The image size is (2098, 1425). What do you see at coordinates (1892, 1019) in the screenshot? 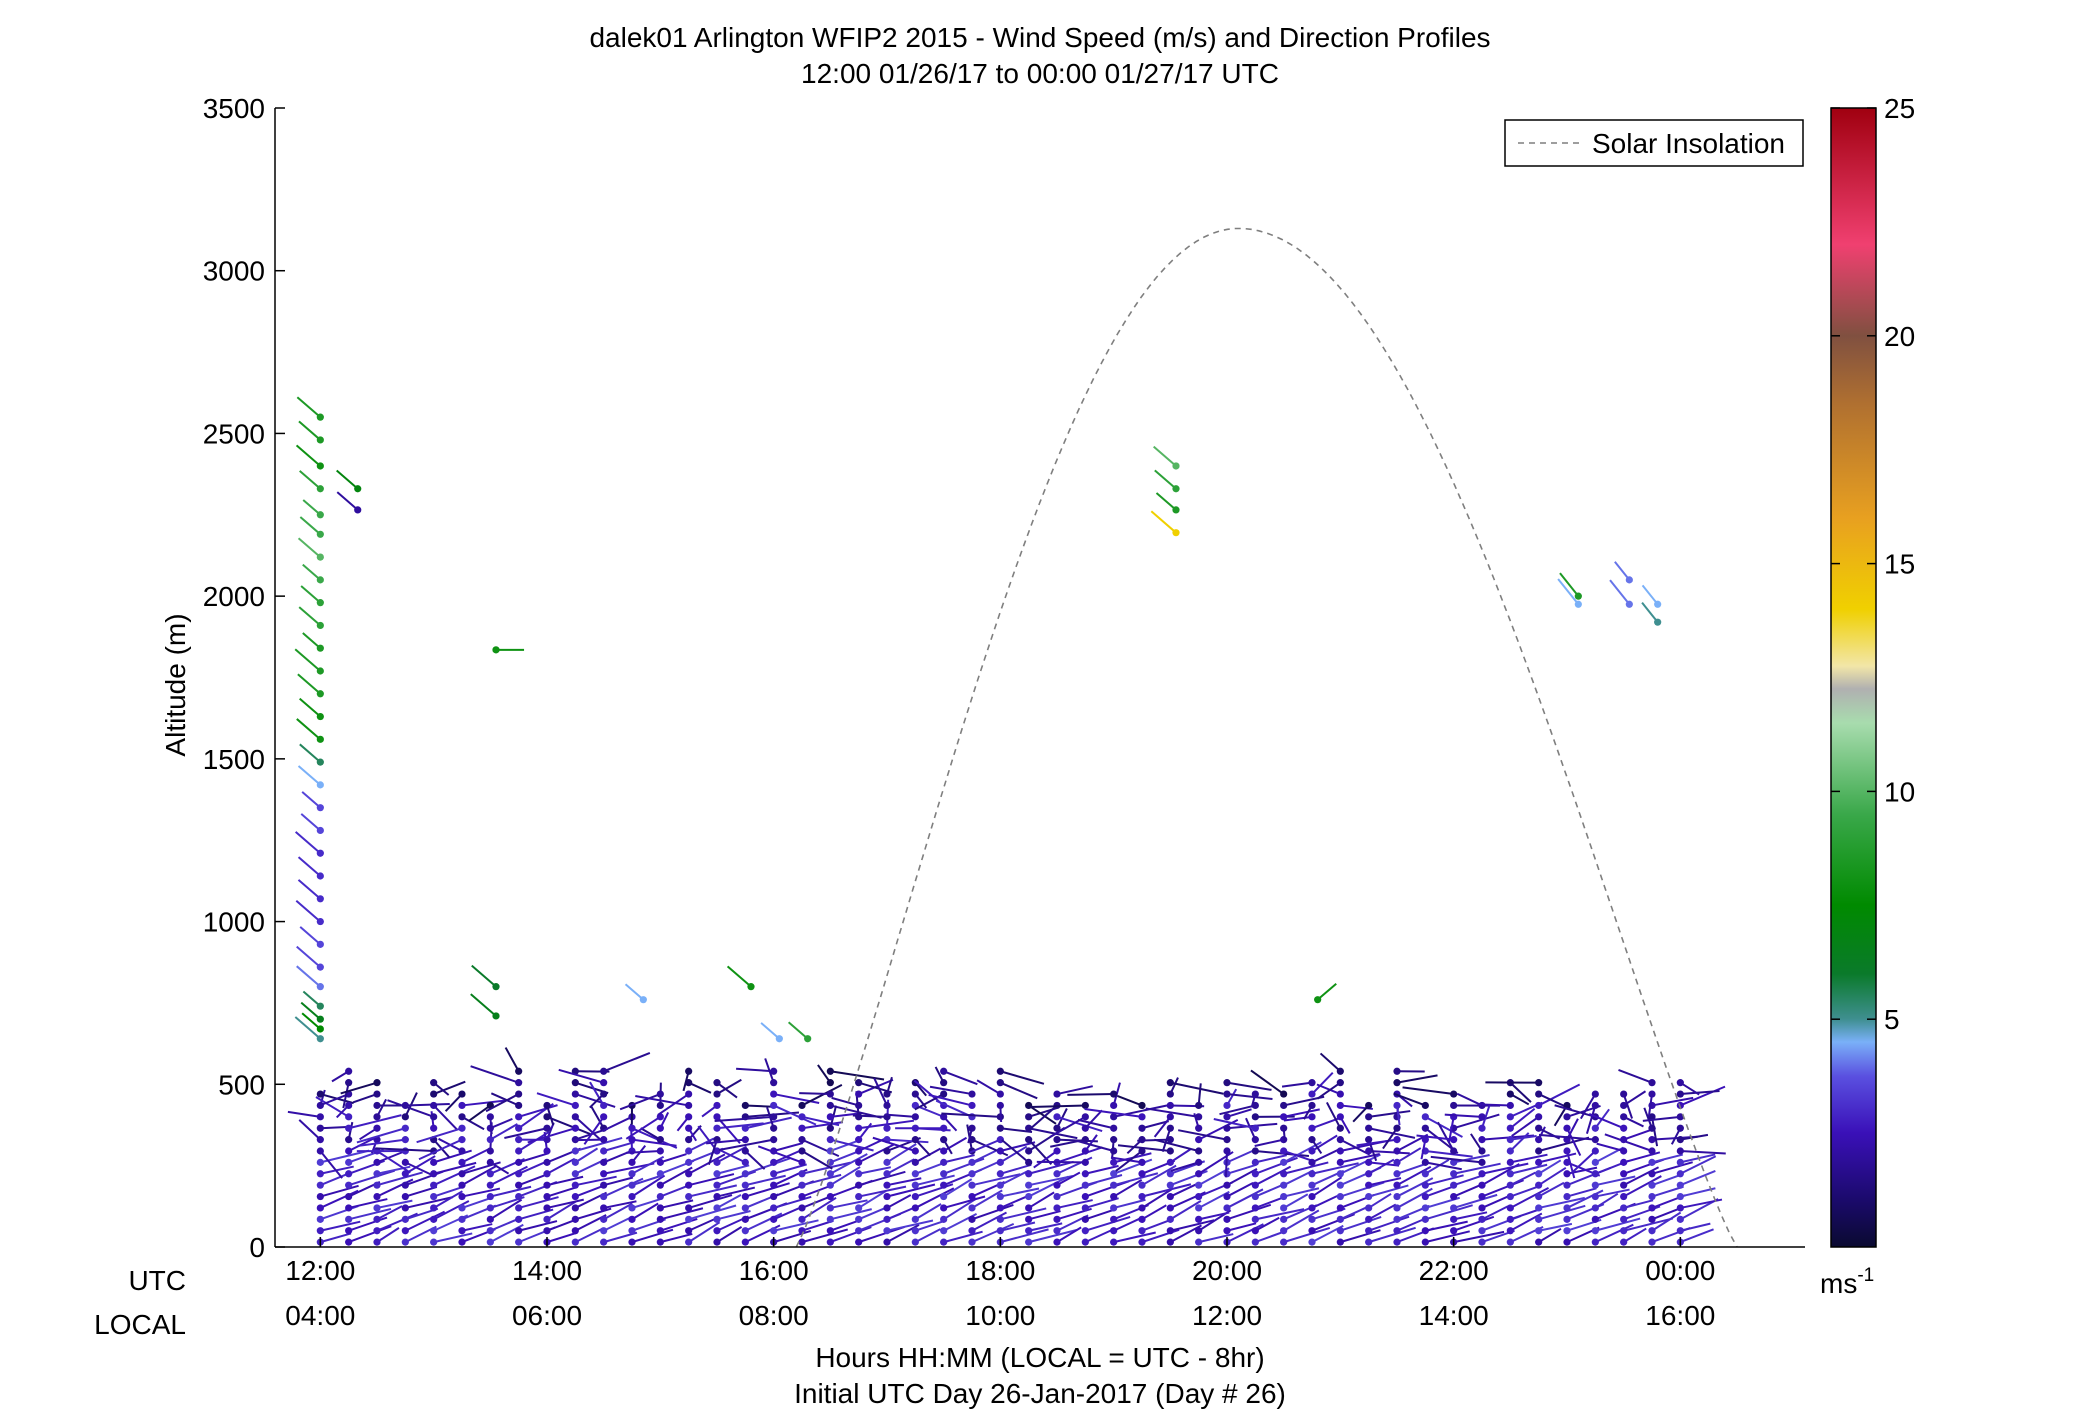
I see `colorbar-tick-label: 5` at bounding box center [1892, 1019].